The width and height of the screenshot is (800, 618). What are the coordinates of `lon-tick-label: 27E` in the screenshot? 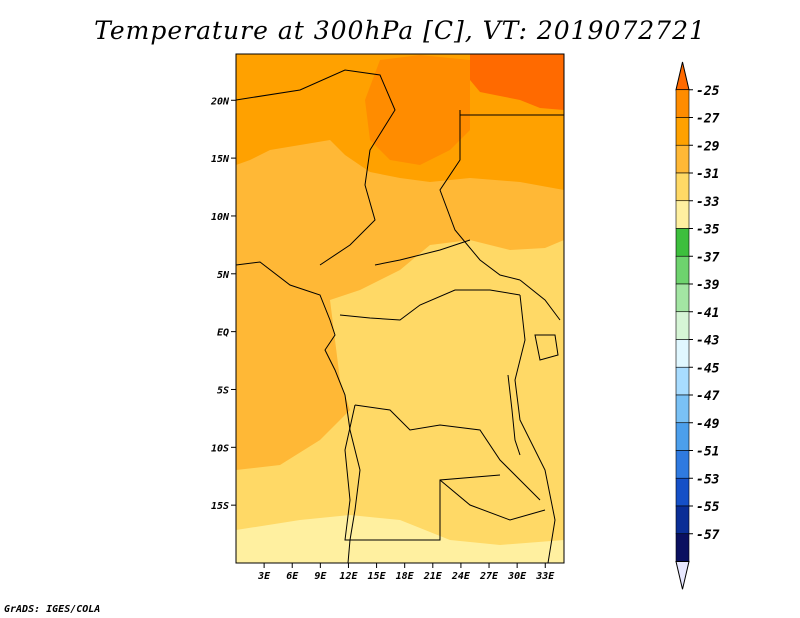 It's located at (489, 576).